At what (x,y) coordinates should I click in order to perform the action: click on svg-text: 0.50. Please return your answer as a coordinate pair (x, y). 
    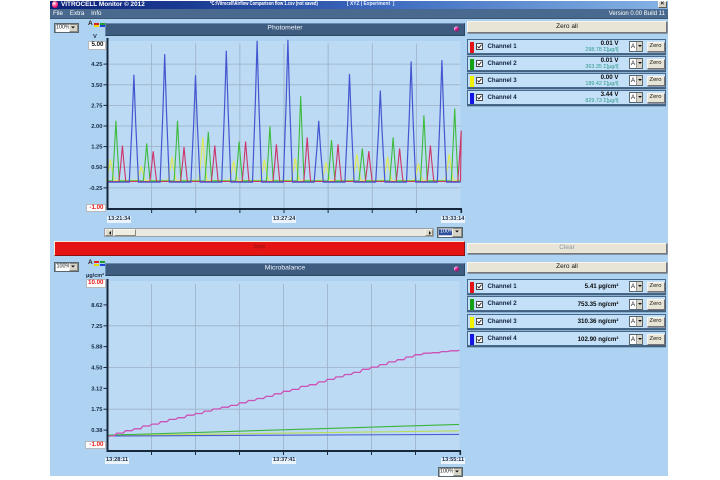
    Looking at the image, I should click on (96, 168).